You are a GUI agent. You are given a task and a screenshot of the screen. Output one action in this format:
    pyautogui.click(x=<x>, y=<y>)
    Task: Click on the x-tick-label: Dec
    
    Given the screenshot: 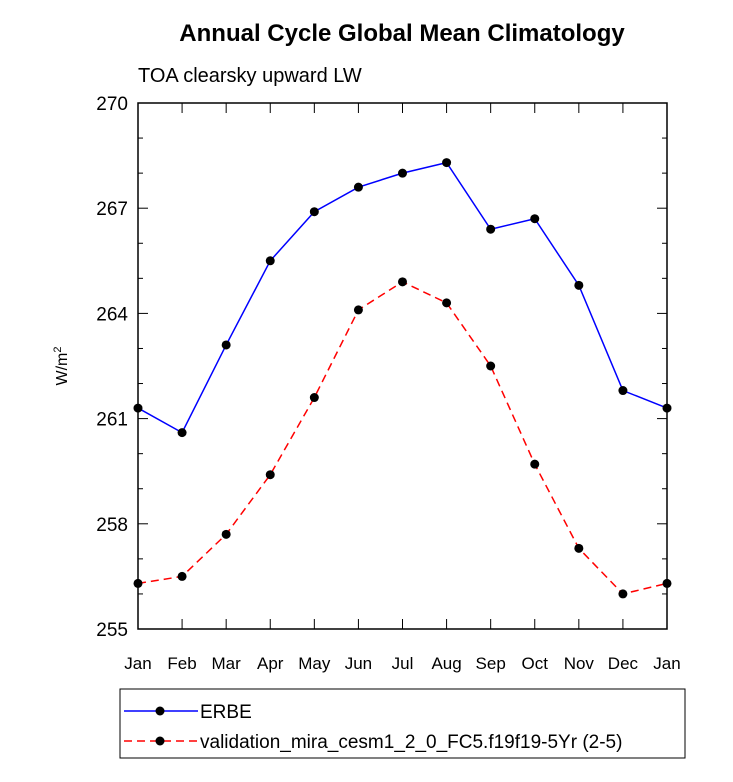 What is the action you would take?
    pyautogui.click(x=623, y=663)
    